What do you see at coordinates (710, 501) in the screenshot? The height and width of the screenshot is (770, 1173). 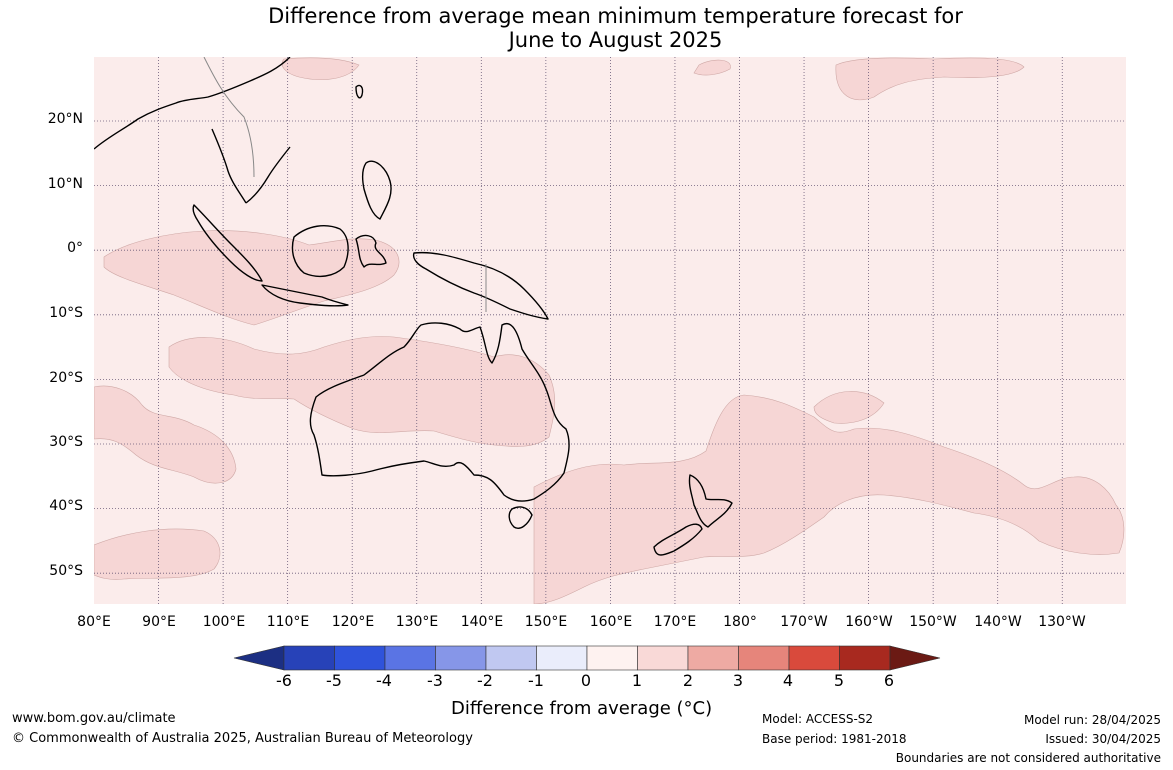 I see `new-zealand-north-coastline` at bounding box center [710, 501].